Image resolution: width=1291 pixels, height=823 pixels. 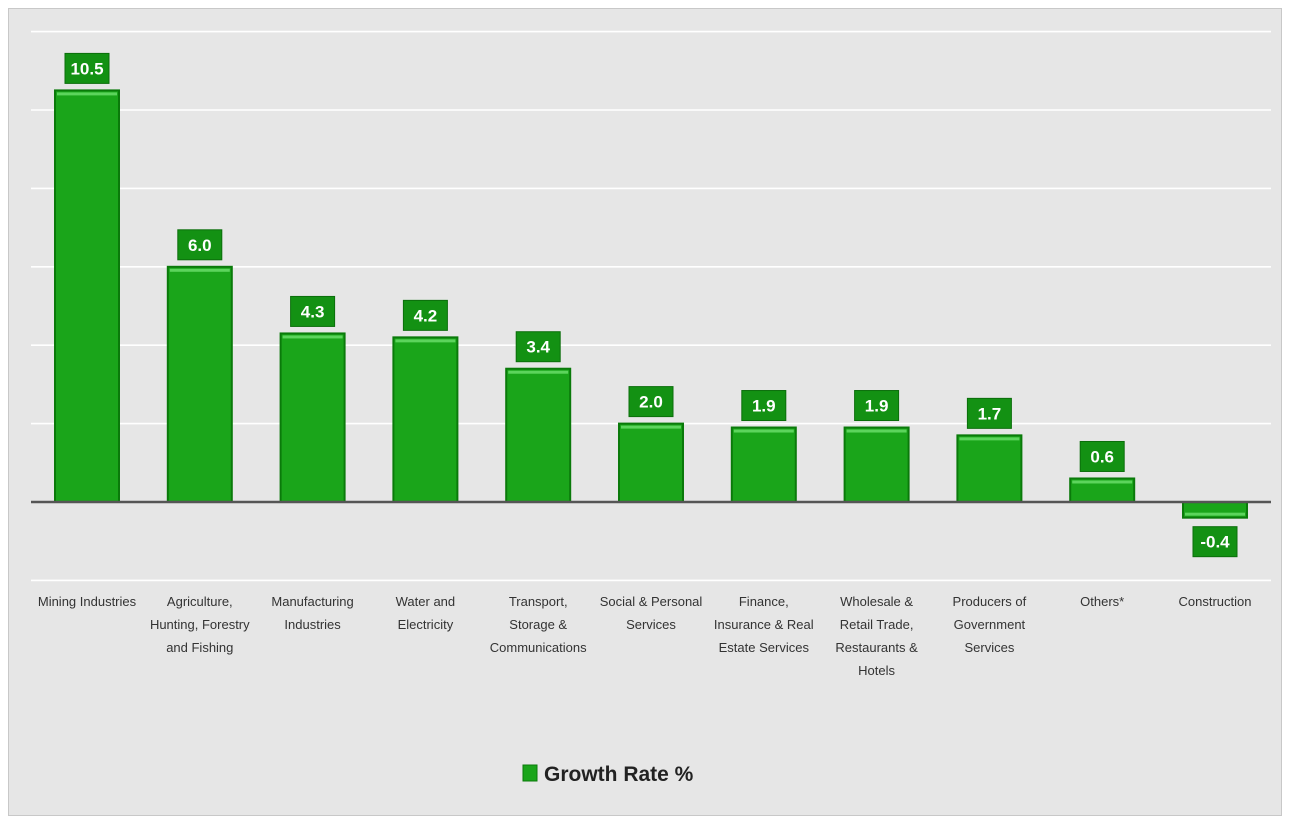 I want to click on data-label: 1.7, so click(x=989, y=413).